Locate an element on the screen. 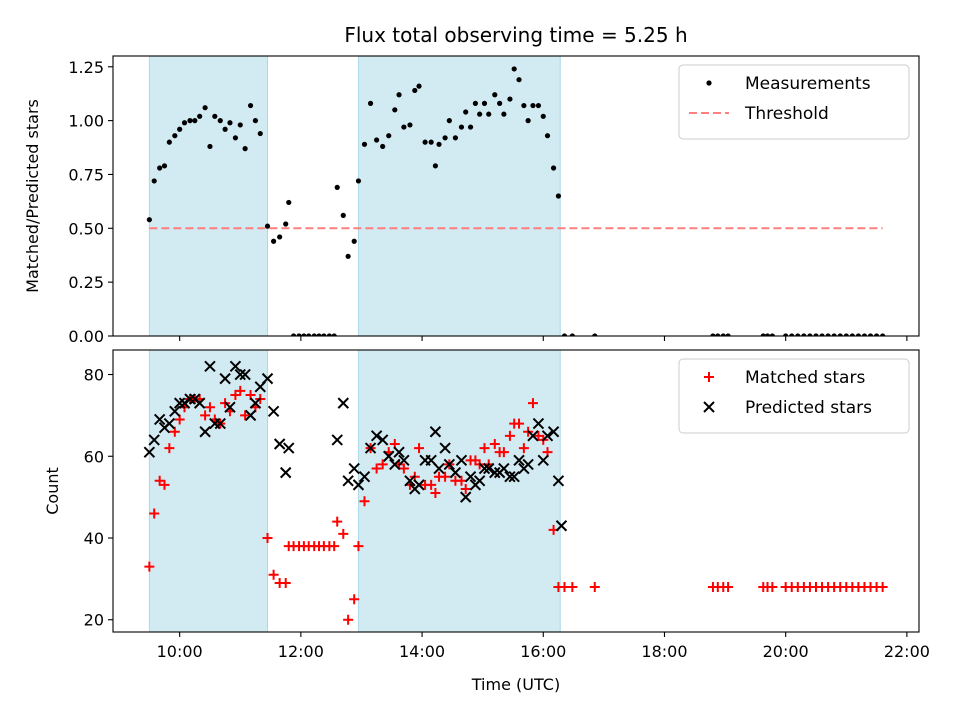 The width and height of the screenshot is (960, 720). x-tick-label: 18:00 is located at coordinates (664, 651).